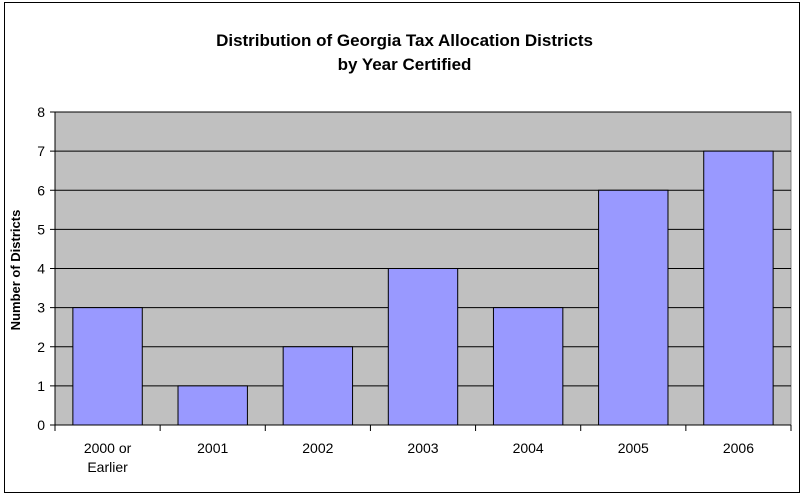  I want to click on x-tick-label: 2001, so click(212, 448).